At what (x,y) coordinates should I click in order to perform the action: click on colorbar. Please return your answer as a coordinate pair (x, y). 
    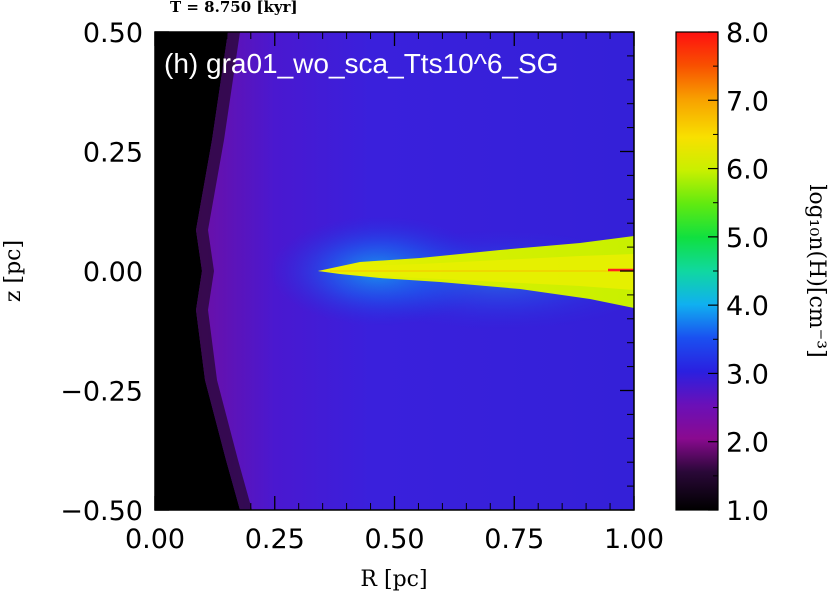
    Looking at the image, I should click on (697, 271).